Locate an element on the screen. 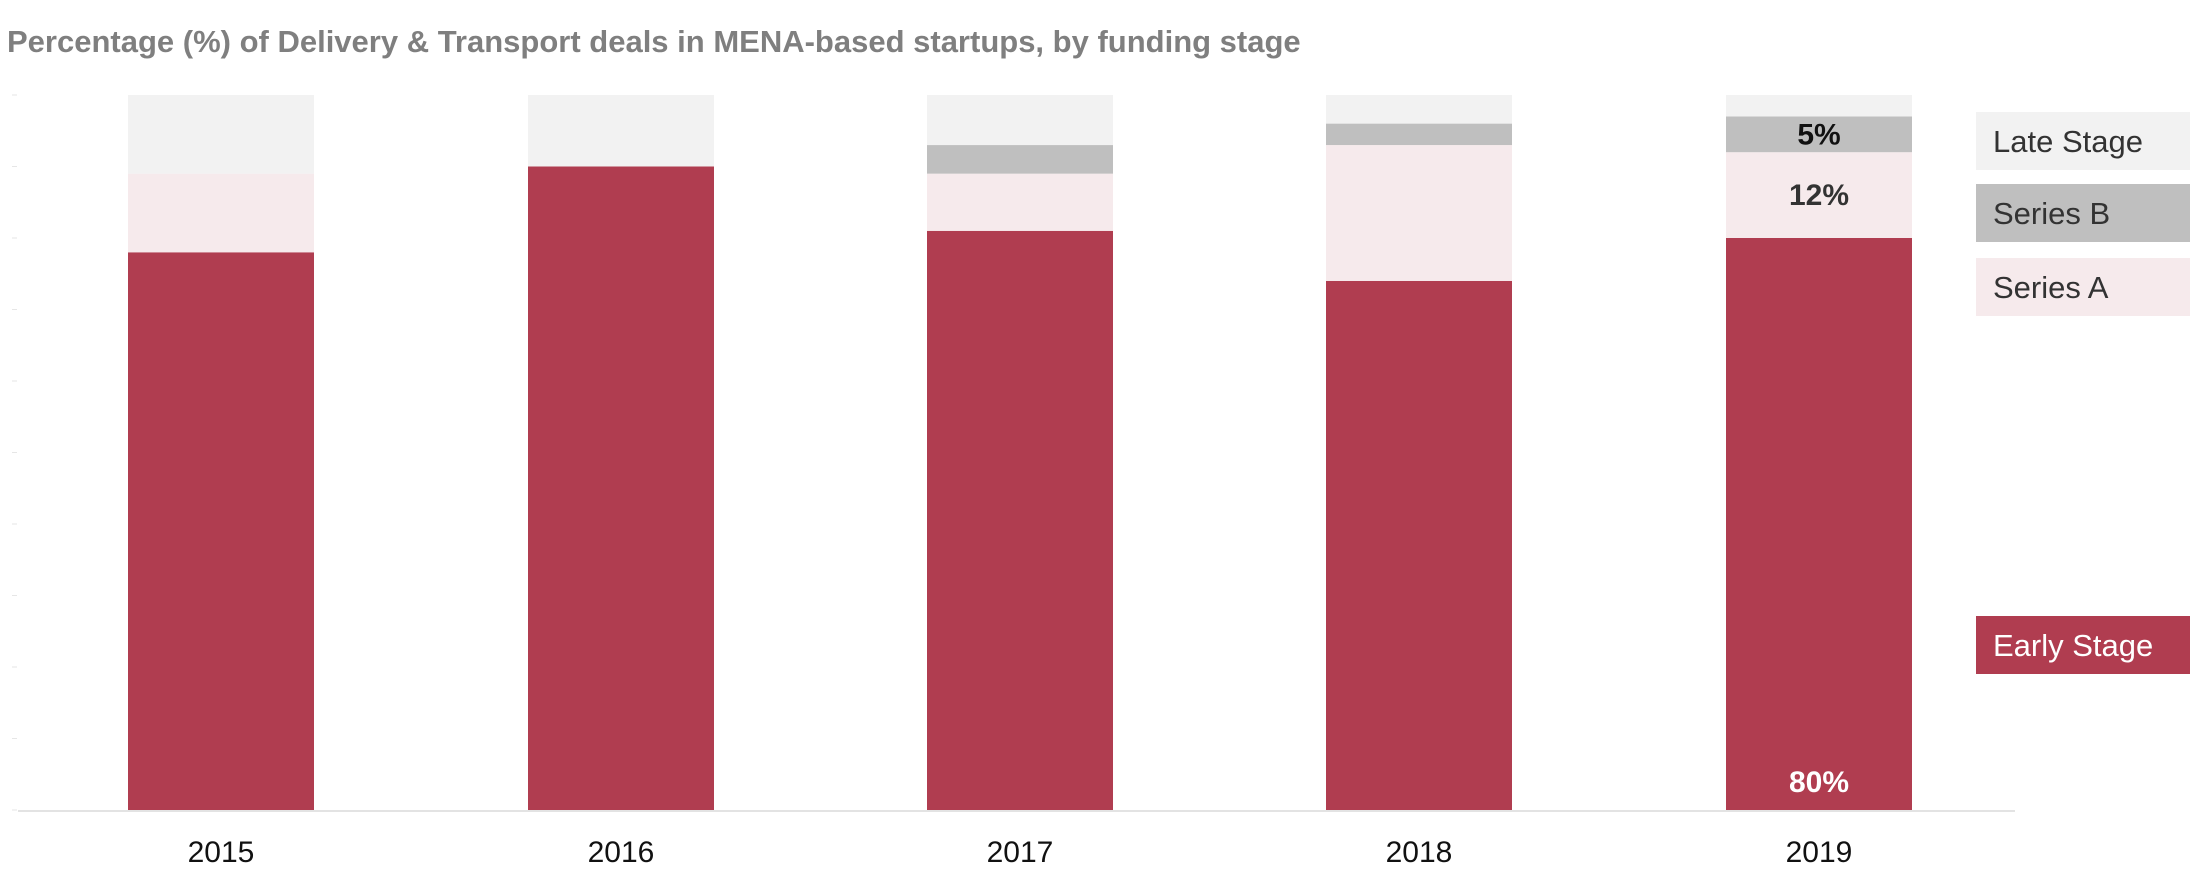  legend-label-series-a: Series A is located at coordinates (2051, 287).